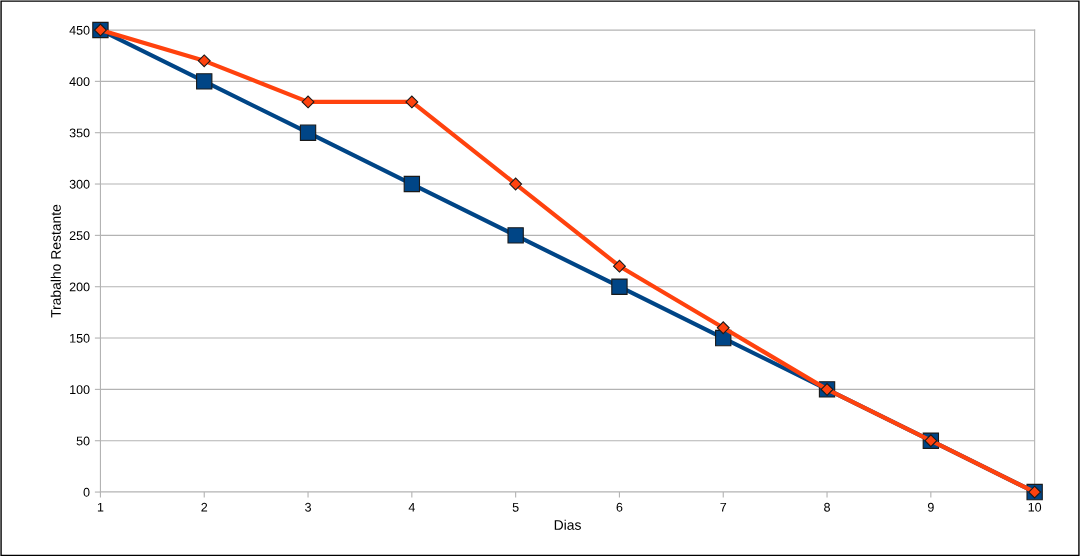  Describe the element at coordinates (79, 30) in the screenshot. I see `y-tick-label: 450` at that location.